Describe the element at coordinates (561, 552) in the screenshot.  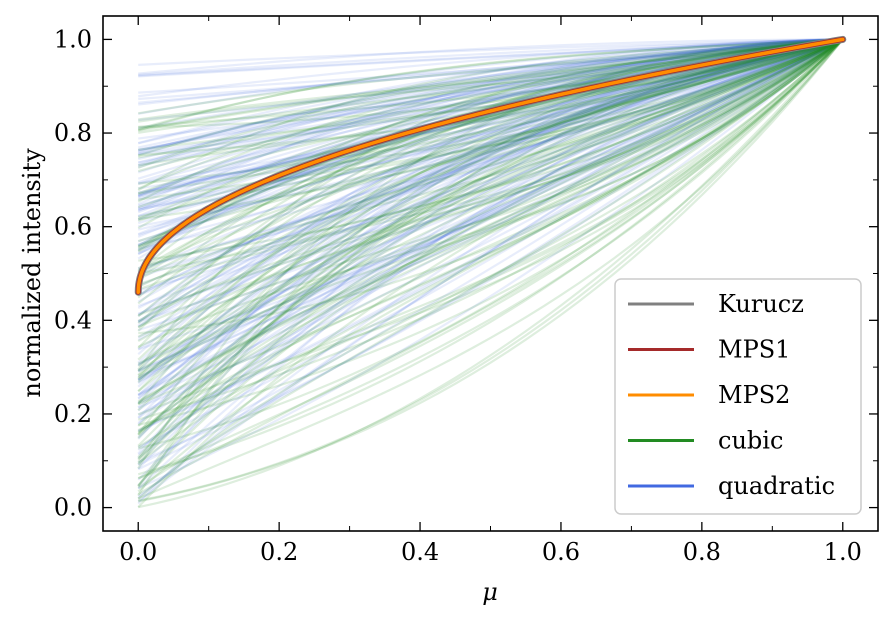
I see `x-tick-label: 0.6` at that location.